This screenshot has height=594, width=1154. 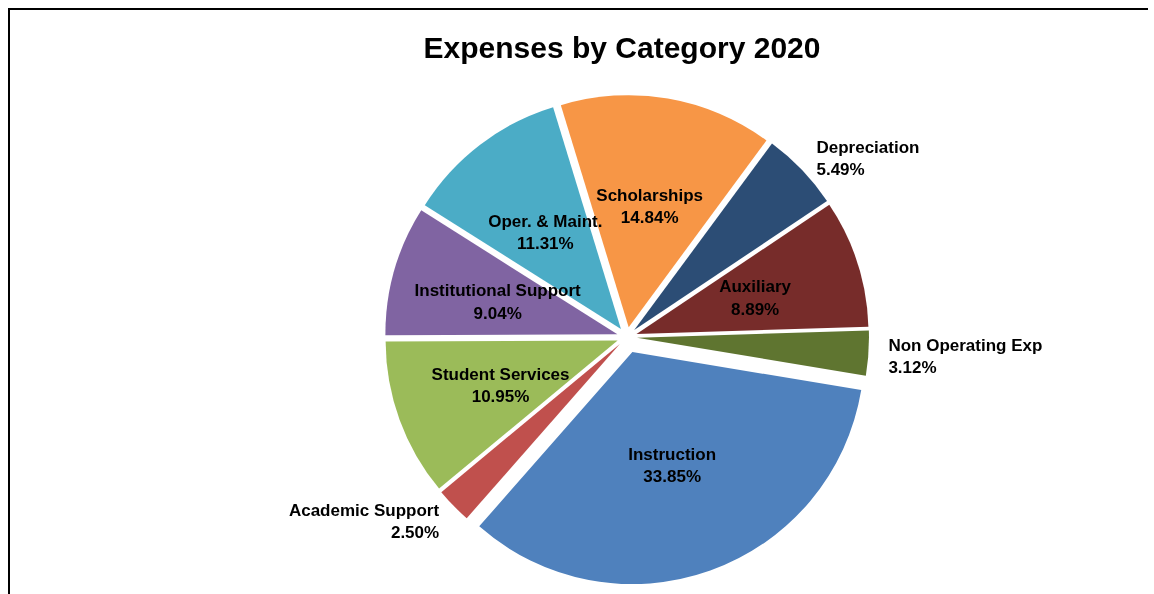 I want to click on data-label: 8.89%, so click(x=755, y=309).